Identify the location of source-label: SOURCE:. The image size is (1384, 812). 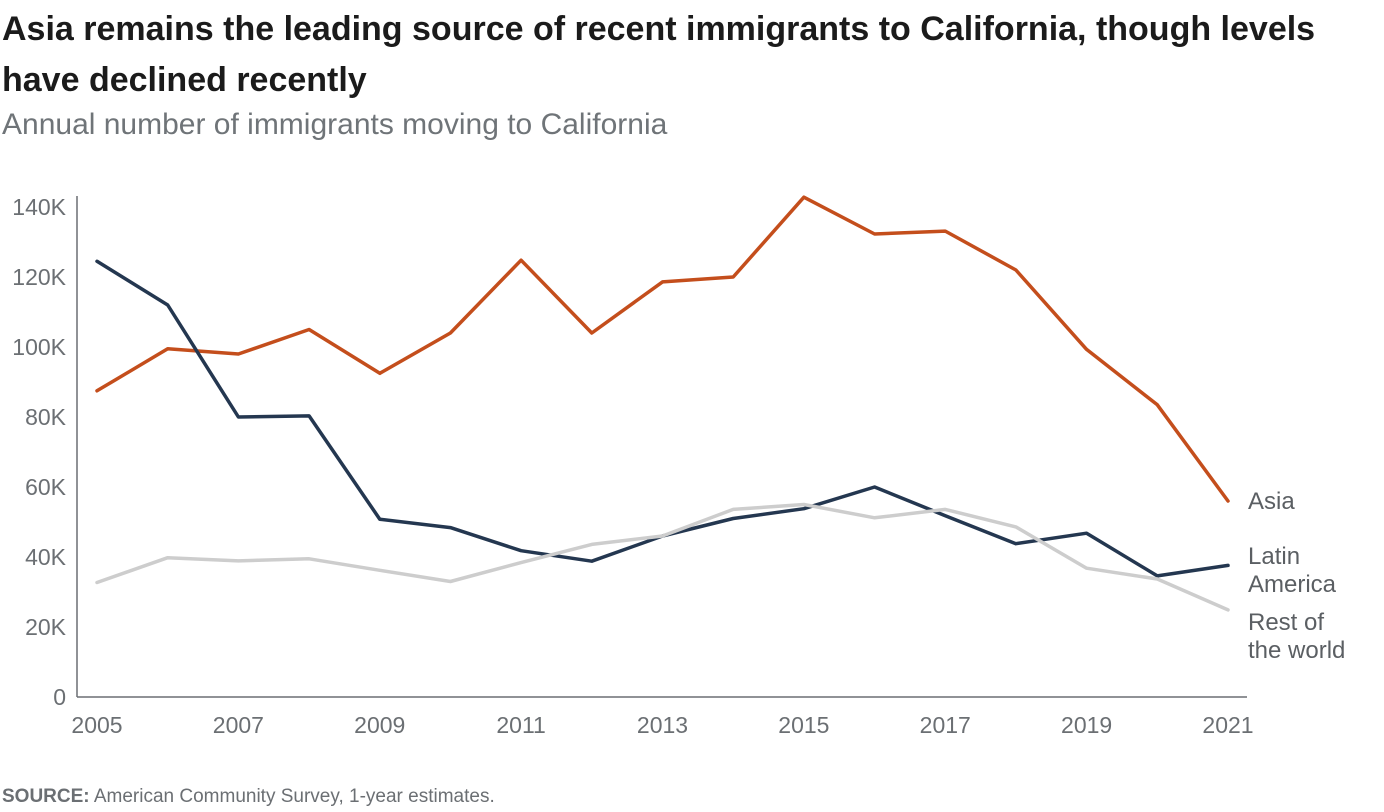
(46, 796).